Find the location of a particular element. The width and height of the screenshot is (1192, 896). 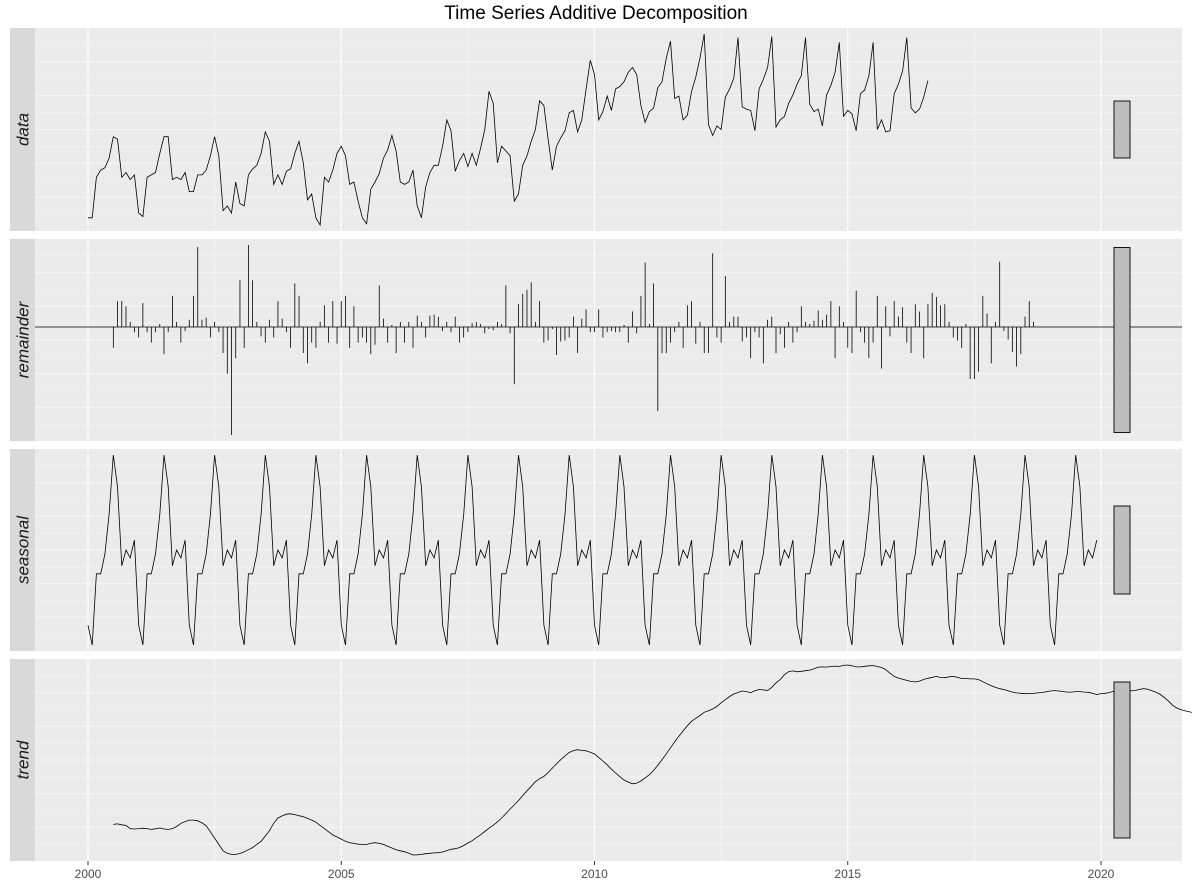

x-tick-label: 2020 is located at coordinates (1101, 874).